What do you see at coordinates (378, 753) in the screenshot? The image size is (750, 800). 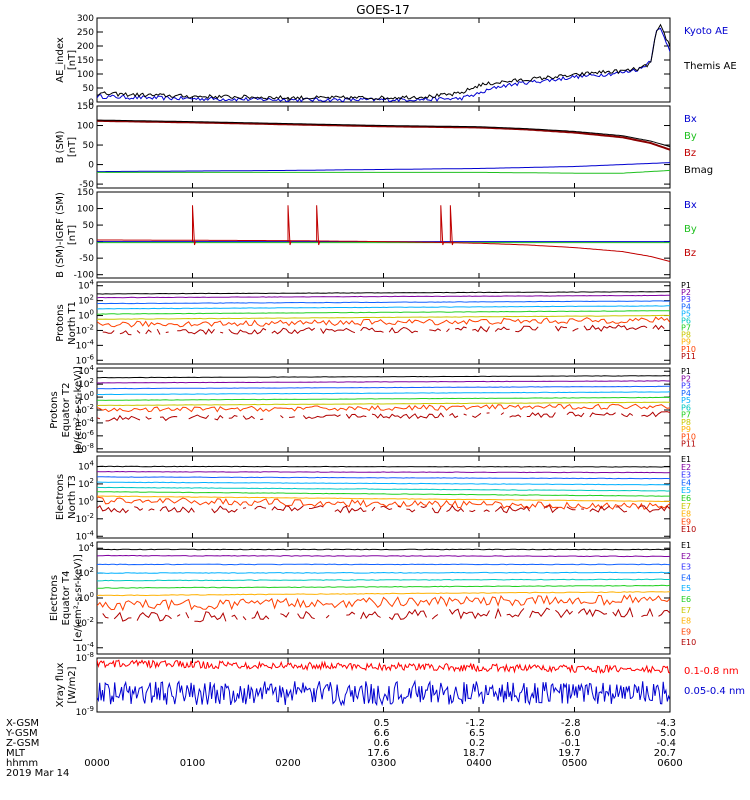 I see `ephemeris-value: 17.6` at bounding box center [378, 753].